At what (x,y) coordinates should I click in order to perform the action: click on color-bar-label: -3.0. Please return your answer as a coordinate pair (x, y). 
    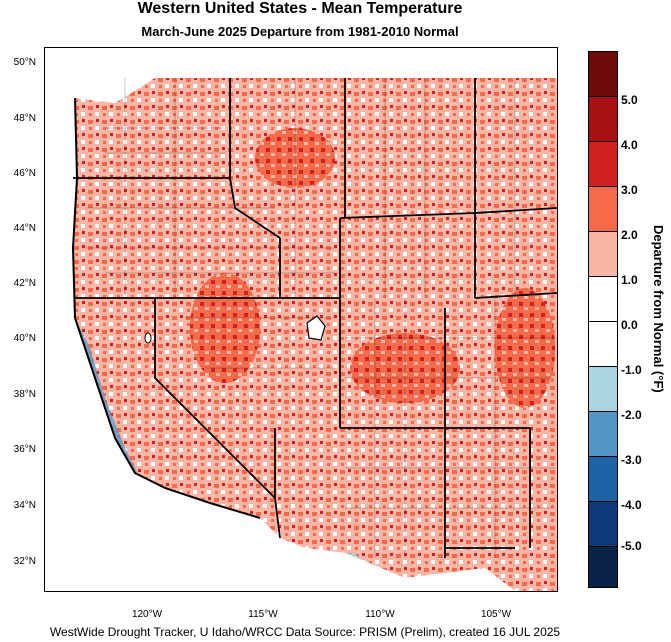
    Looking at the image, I should click on (631, 460).